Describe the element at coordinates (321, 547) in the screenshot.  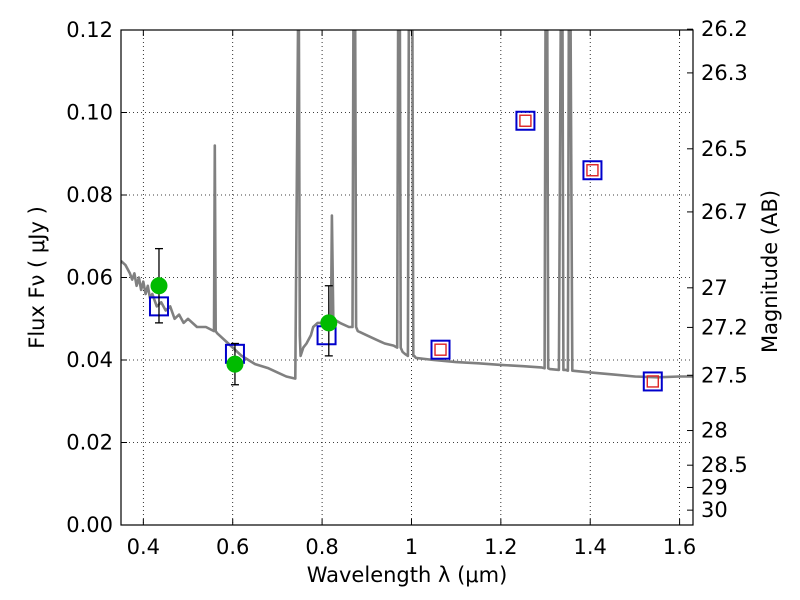
I see `x-tick-label: 0.8` at that location.